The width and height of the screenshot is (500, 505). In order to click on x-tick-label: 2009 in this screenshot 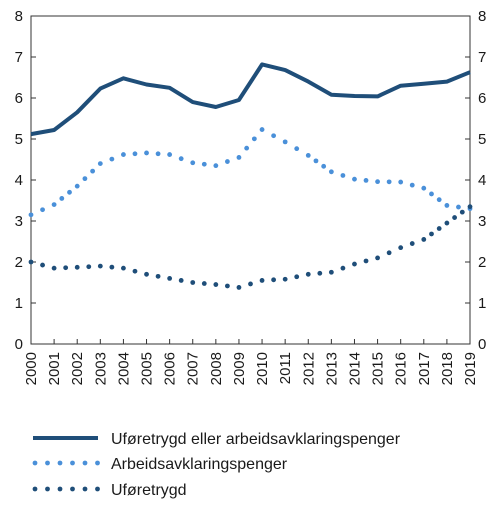, I will do `click(239, 368)`.